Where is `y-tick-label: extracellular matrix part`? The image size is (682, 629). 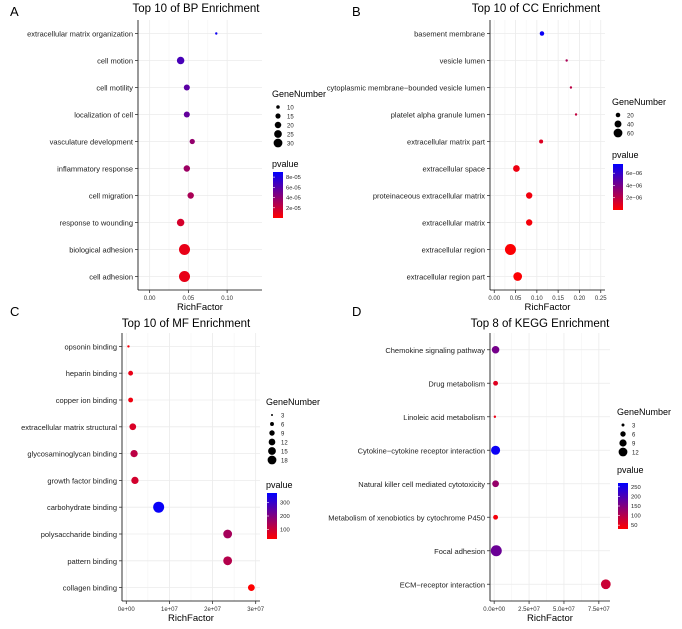 y-tick-label: extracellular matrix part is located at coordinates (446, 142).